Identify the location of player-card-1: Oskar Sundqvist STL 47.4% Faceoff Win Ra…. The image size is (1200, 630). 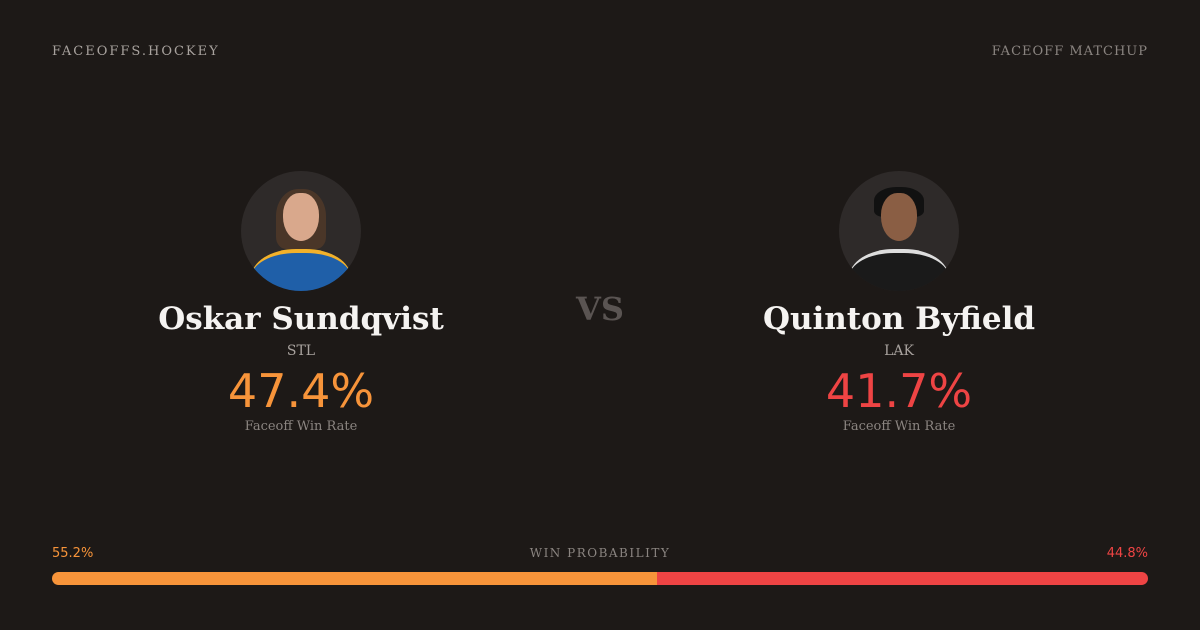
(301, 302).